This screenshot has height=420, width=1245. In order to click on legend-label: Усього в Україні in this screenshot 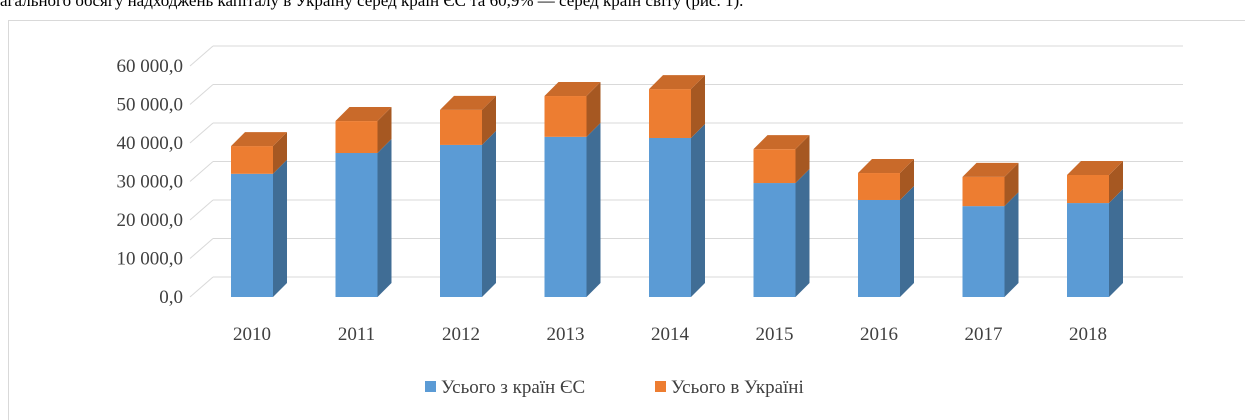, I will do `click(737, 387)`.